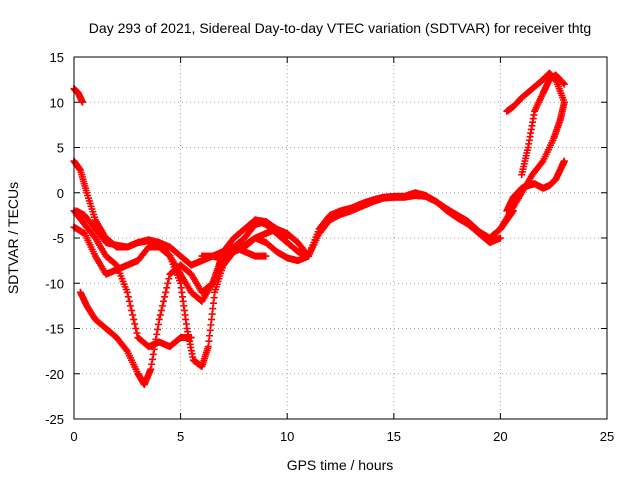 This screenshot has width=640, height=480. Describe the element at coordinates (180, 436) in the screenshot. I see `x-tick-label: 5` at that location.